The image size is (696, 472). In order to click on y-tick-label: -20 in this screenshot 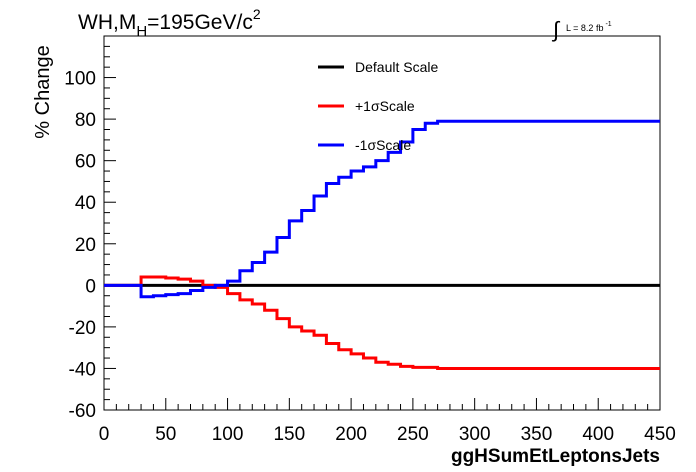, I will do `click(82, 328)`.